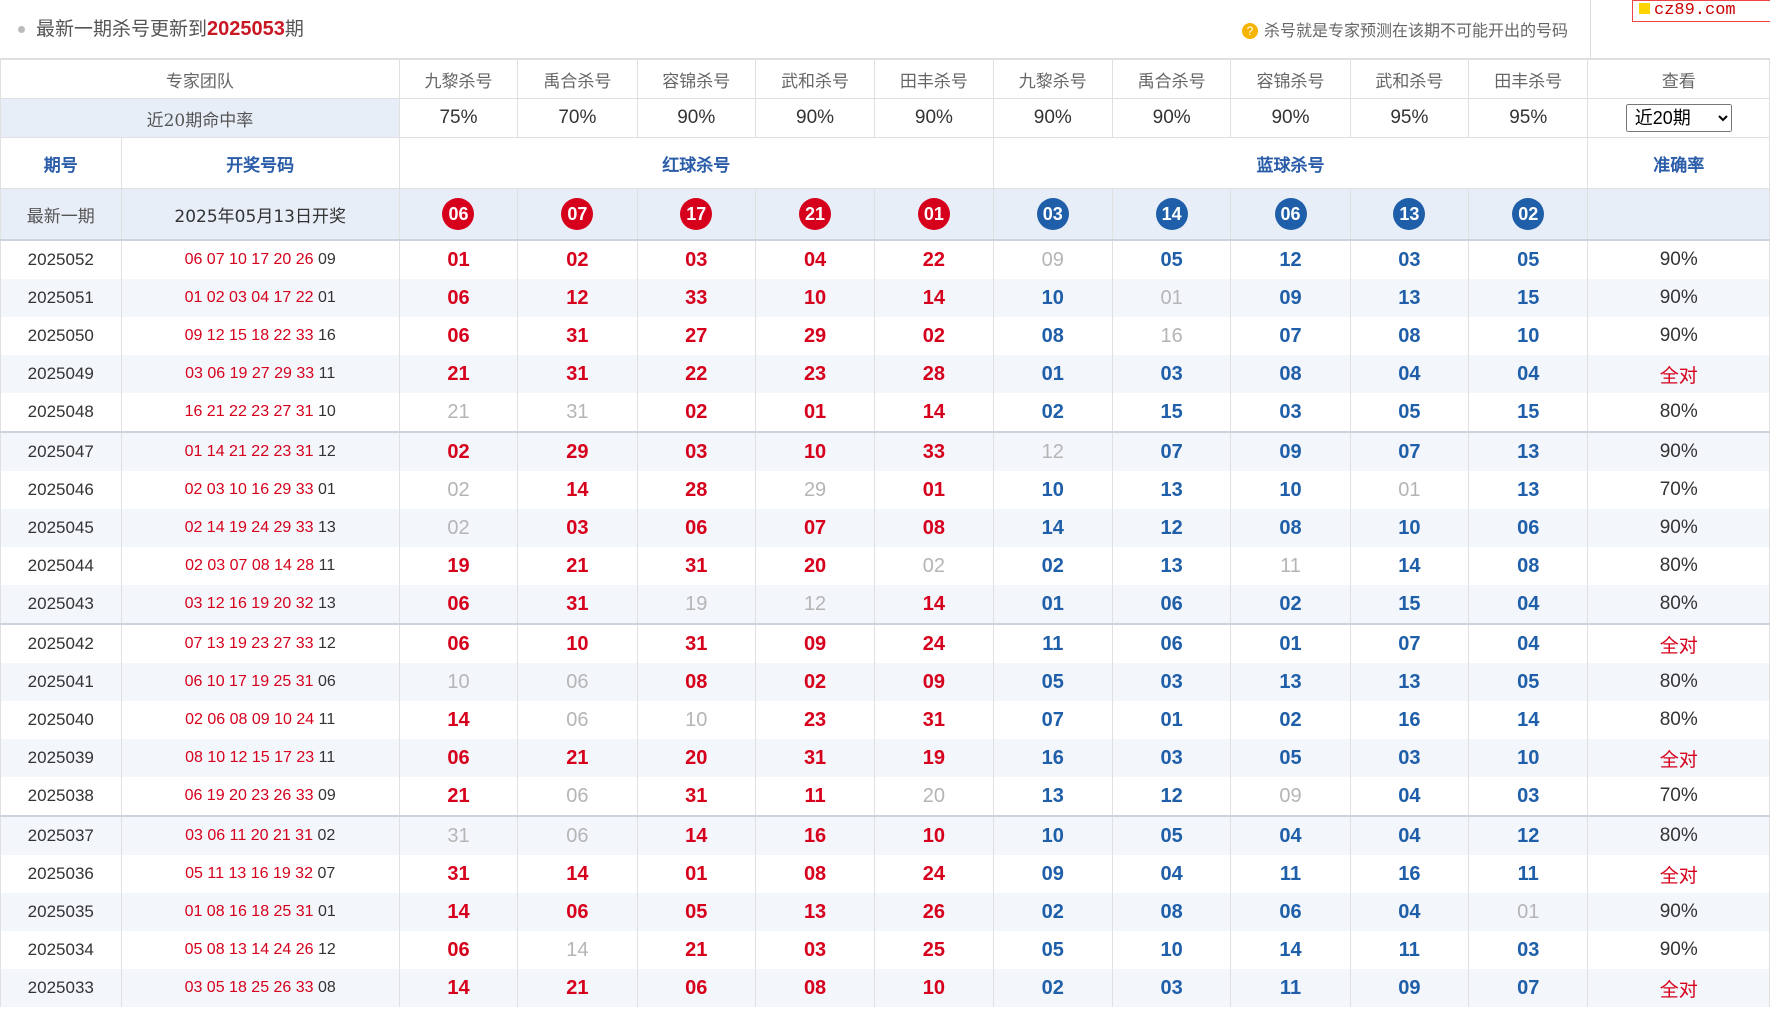 Image resolution: width=1770 pixels, height=1036 pixels. What do you see at coordinates (1528, 720) in the screenshot?
I see `blue-kill-number: 14` at bounding box center [1528, 720].